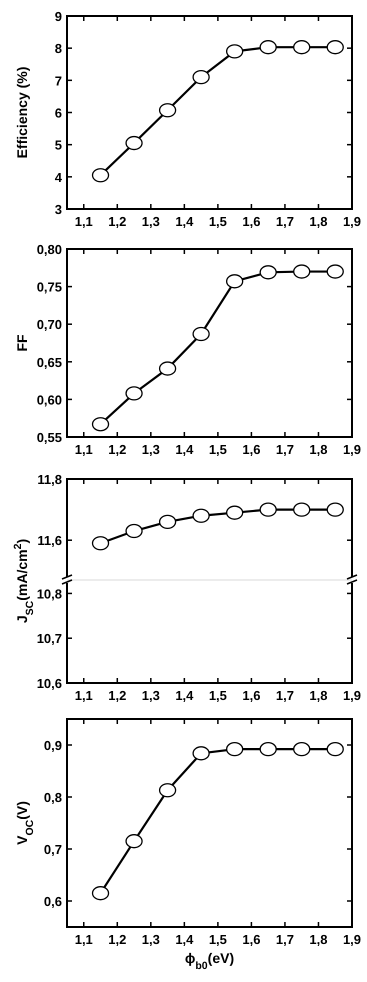  Describe the element at coordinates (49, 540) in the screenshot. I see `y-tick-label: 11,6` at that location.